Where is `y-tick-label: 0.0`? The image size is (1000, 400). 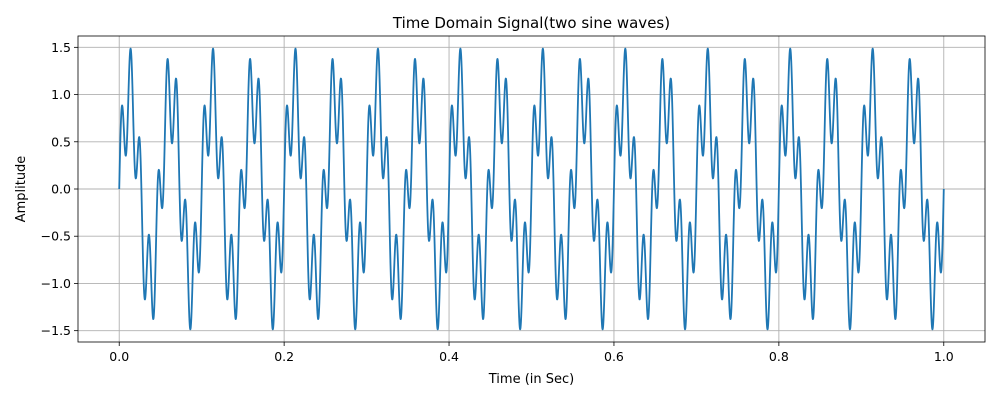 y-tick-label: 0.0 is located at coordinates (61, 189).